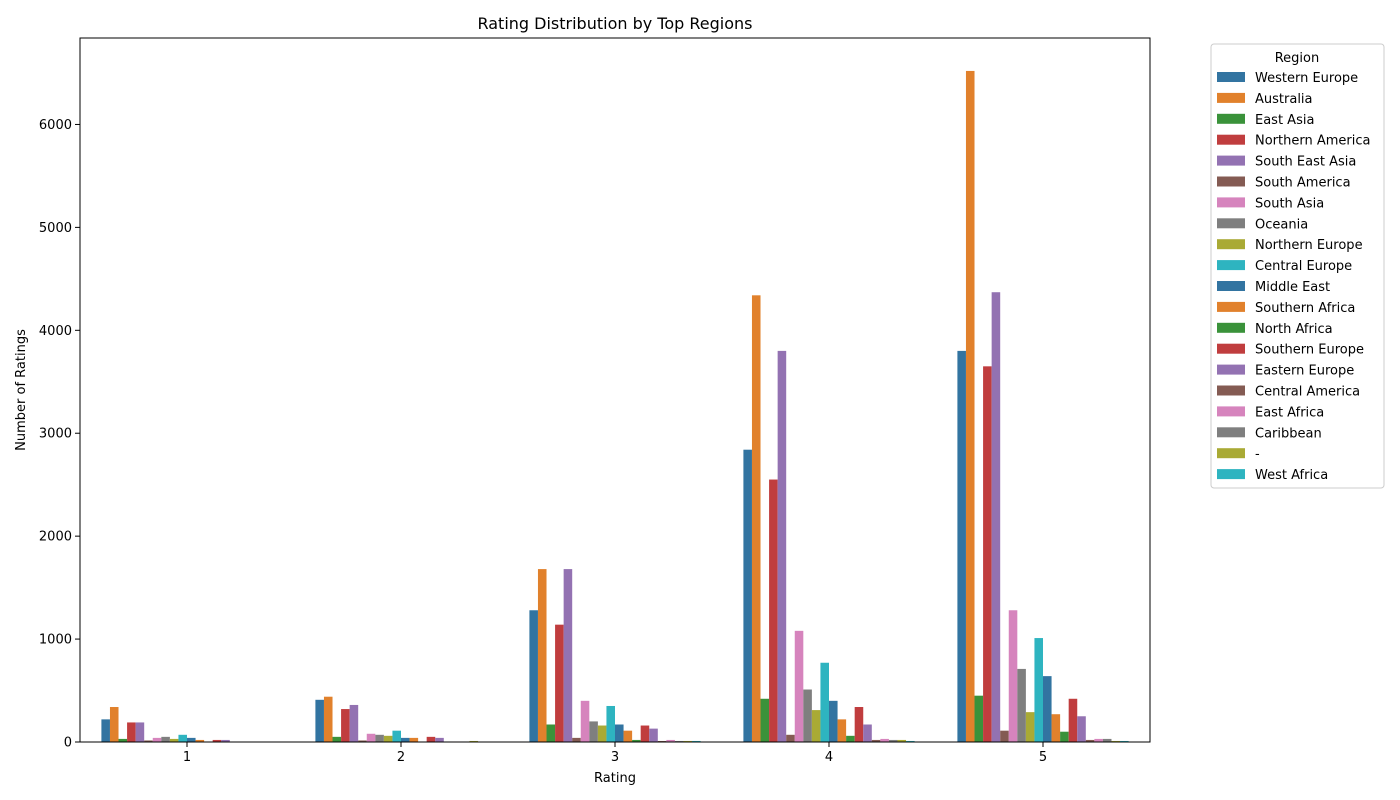 This screenshot has height=800, width=1400. I want to click on legend-label-dash: -, so click(1257, 454).